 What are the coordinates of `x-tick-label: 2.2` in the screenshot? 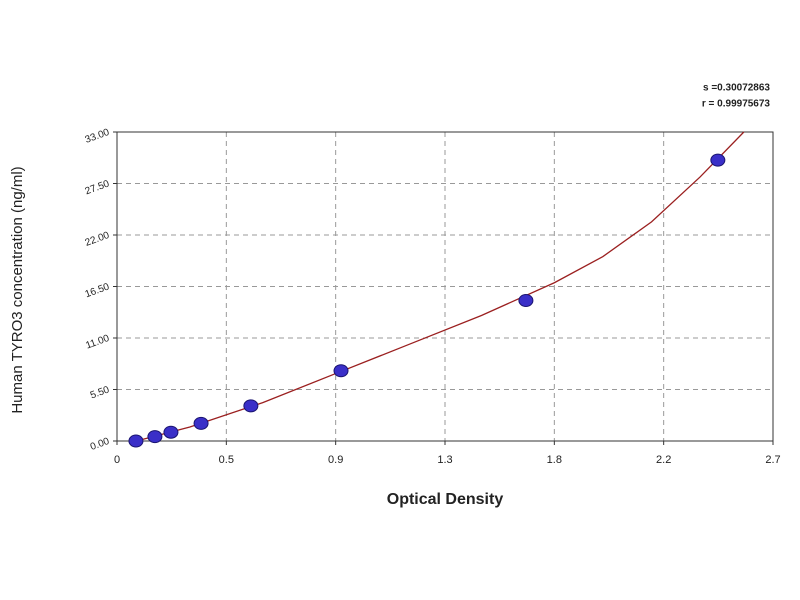 It's located at (663, 460).